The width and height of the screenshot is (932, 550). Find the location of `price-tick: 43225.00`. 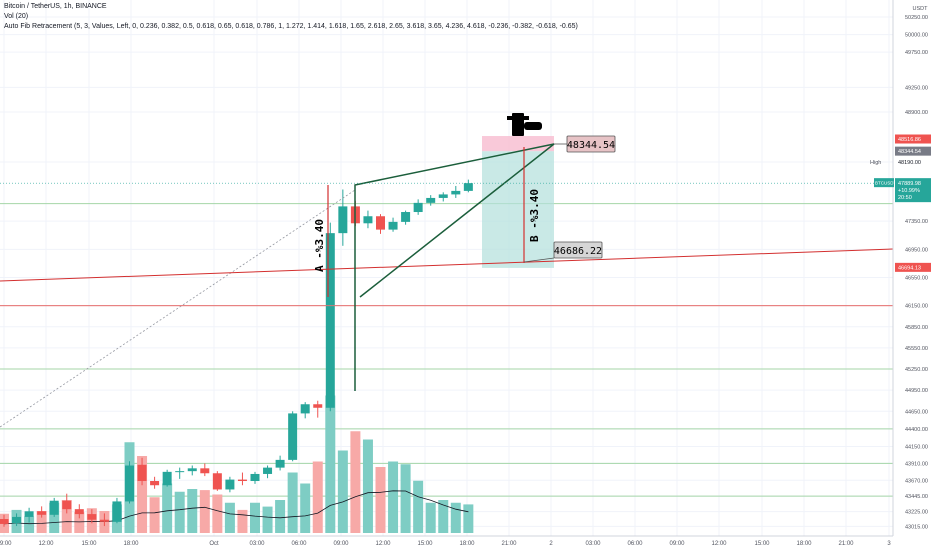

price-tick: 43225.00 is located at coordinates (916, 513).